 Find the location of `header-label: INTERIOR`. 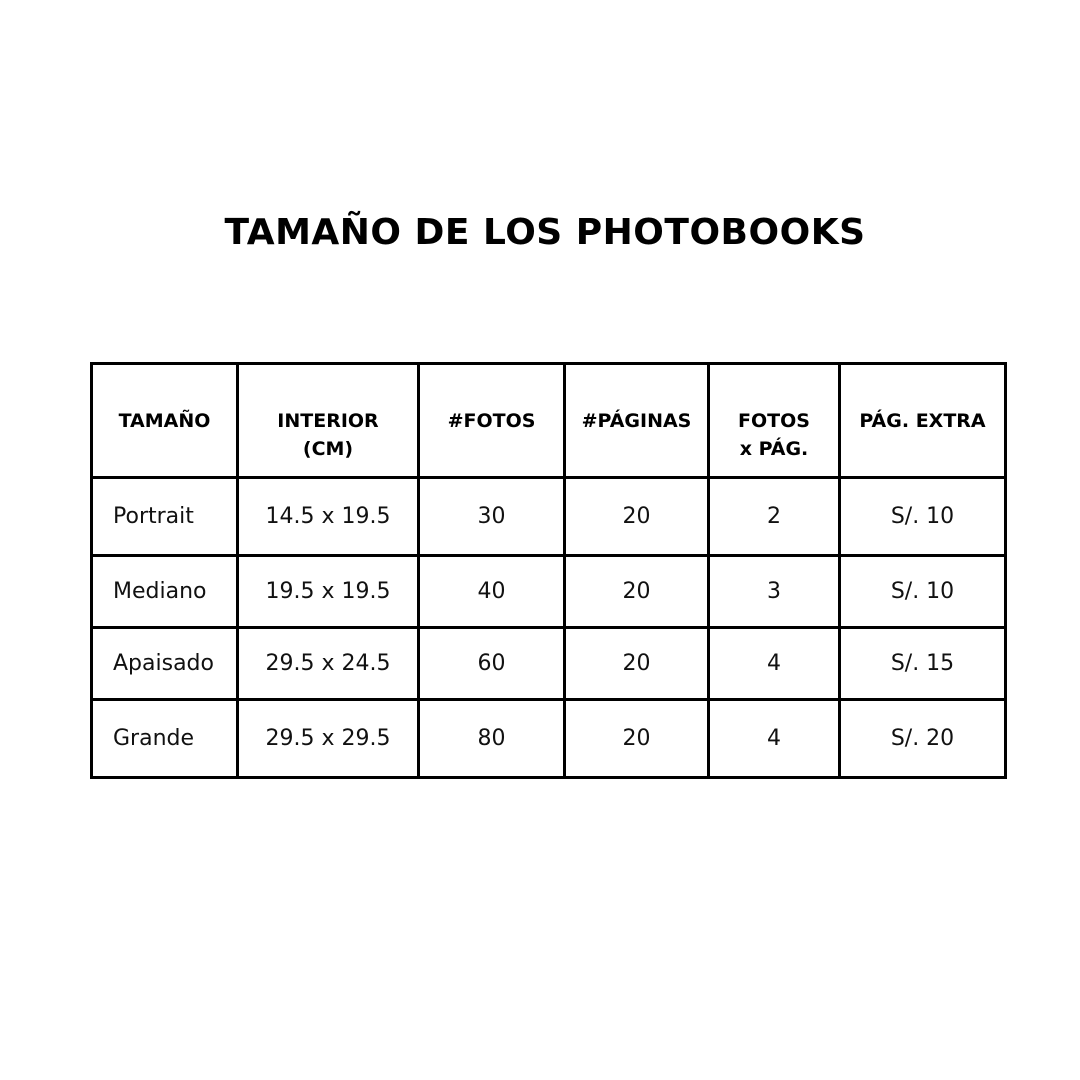

header-label: INTERIOR is located at coordinates (328, 421).